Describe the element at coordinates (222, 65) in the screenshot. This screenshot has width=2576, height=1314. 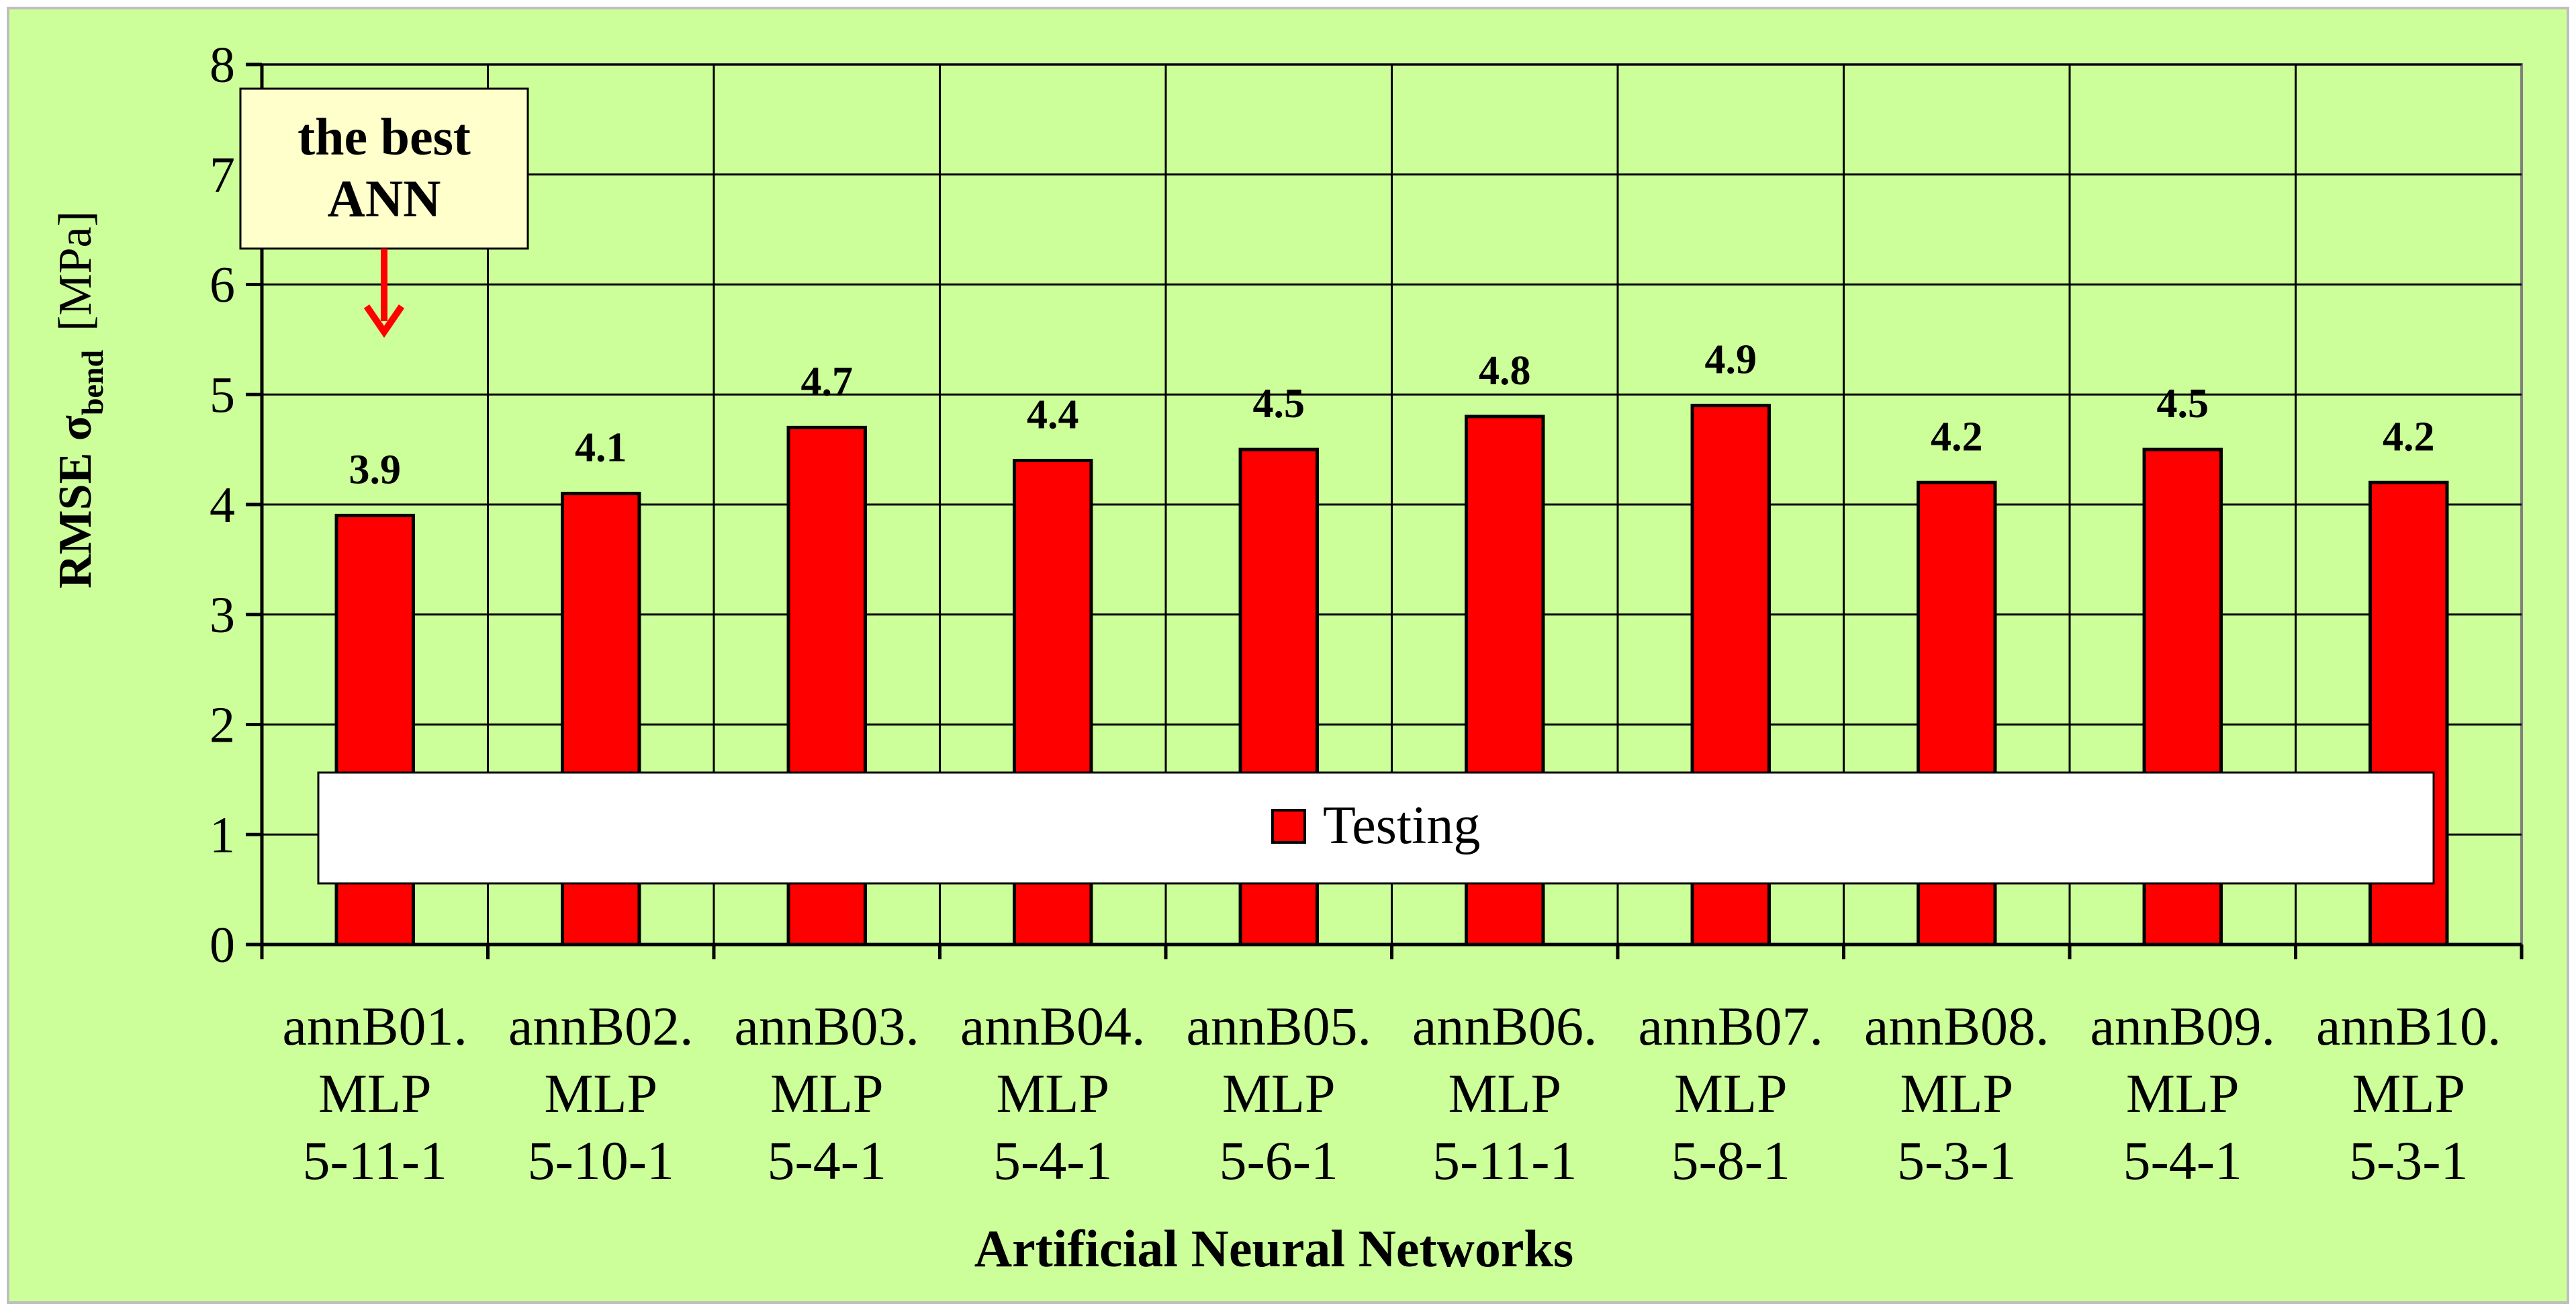
I see `y-tick-label: 8` at that location.